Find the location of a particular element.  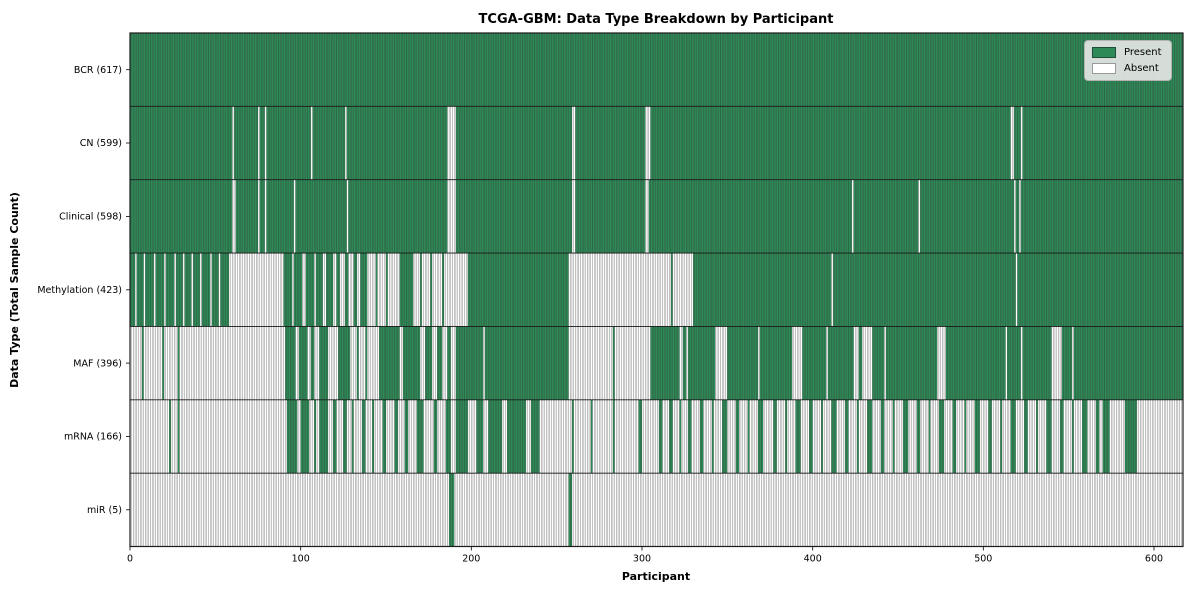

legend-item-absent: Absent is located at coordinates (1127, 68).